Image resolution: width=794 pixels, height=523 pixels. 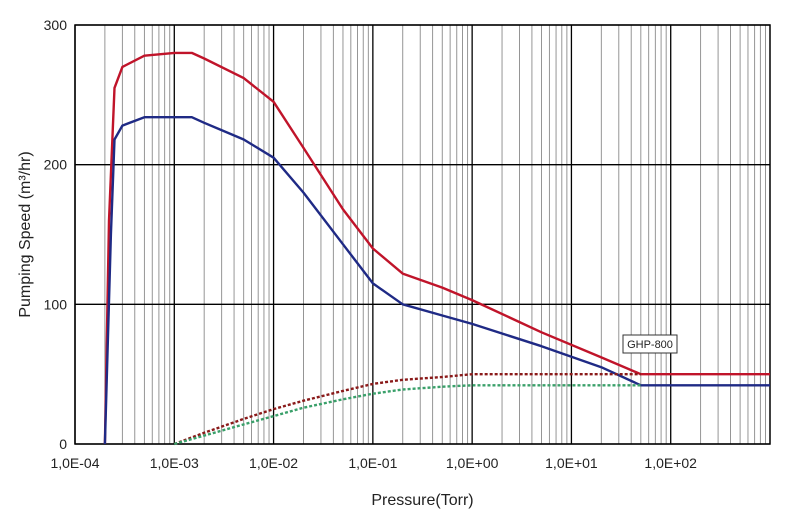 I want to click on x-tick-label: 1,0E+02, so click(x=670, y=463).